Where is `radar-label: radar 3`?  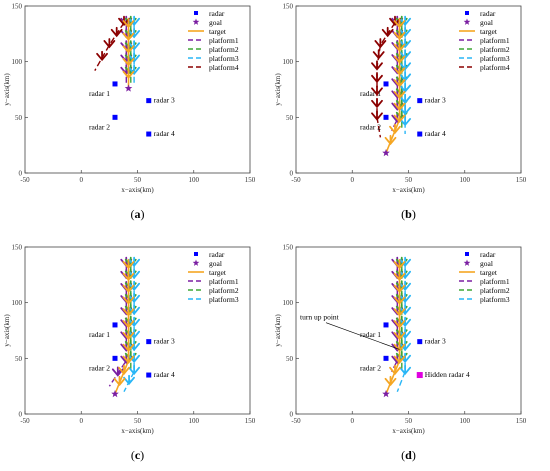 radar-label: radar 3 is located at coordinates (435, 341).